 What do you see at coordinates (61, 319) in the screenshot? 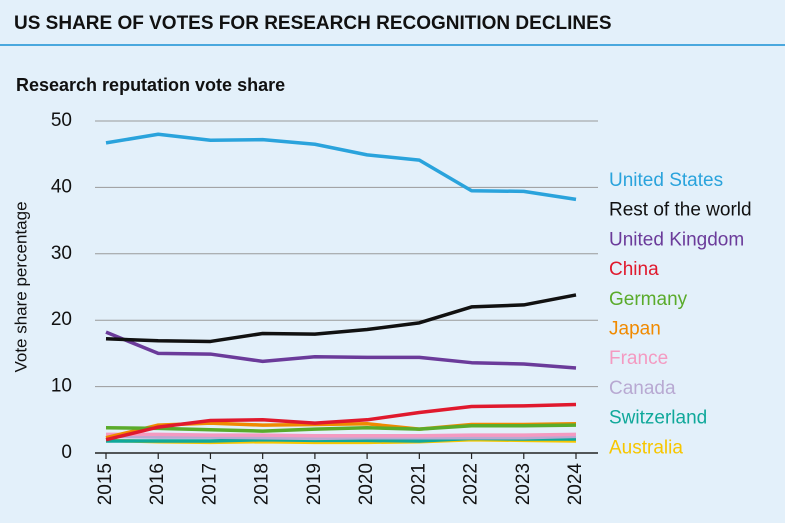
I see `y-tick-label: 20` at bounding box center [61, 319].